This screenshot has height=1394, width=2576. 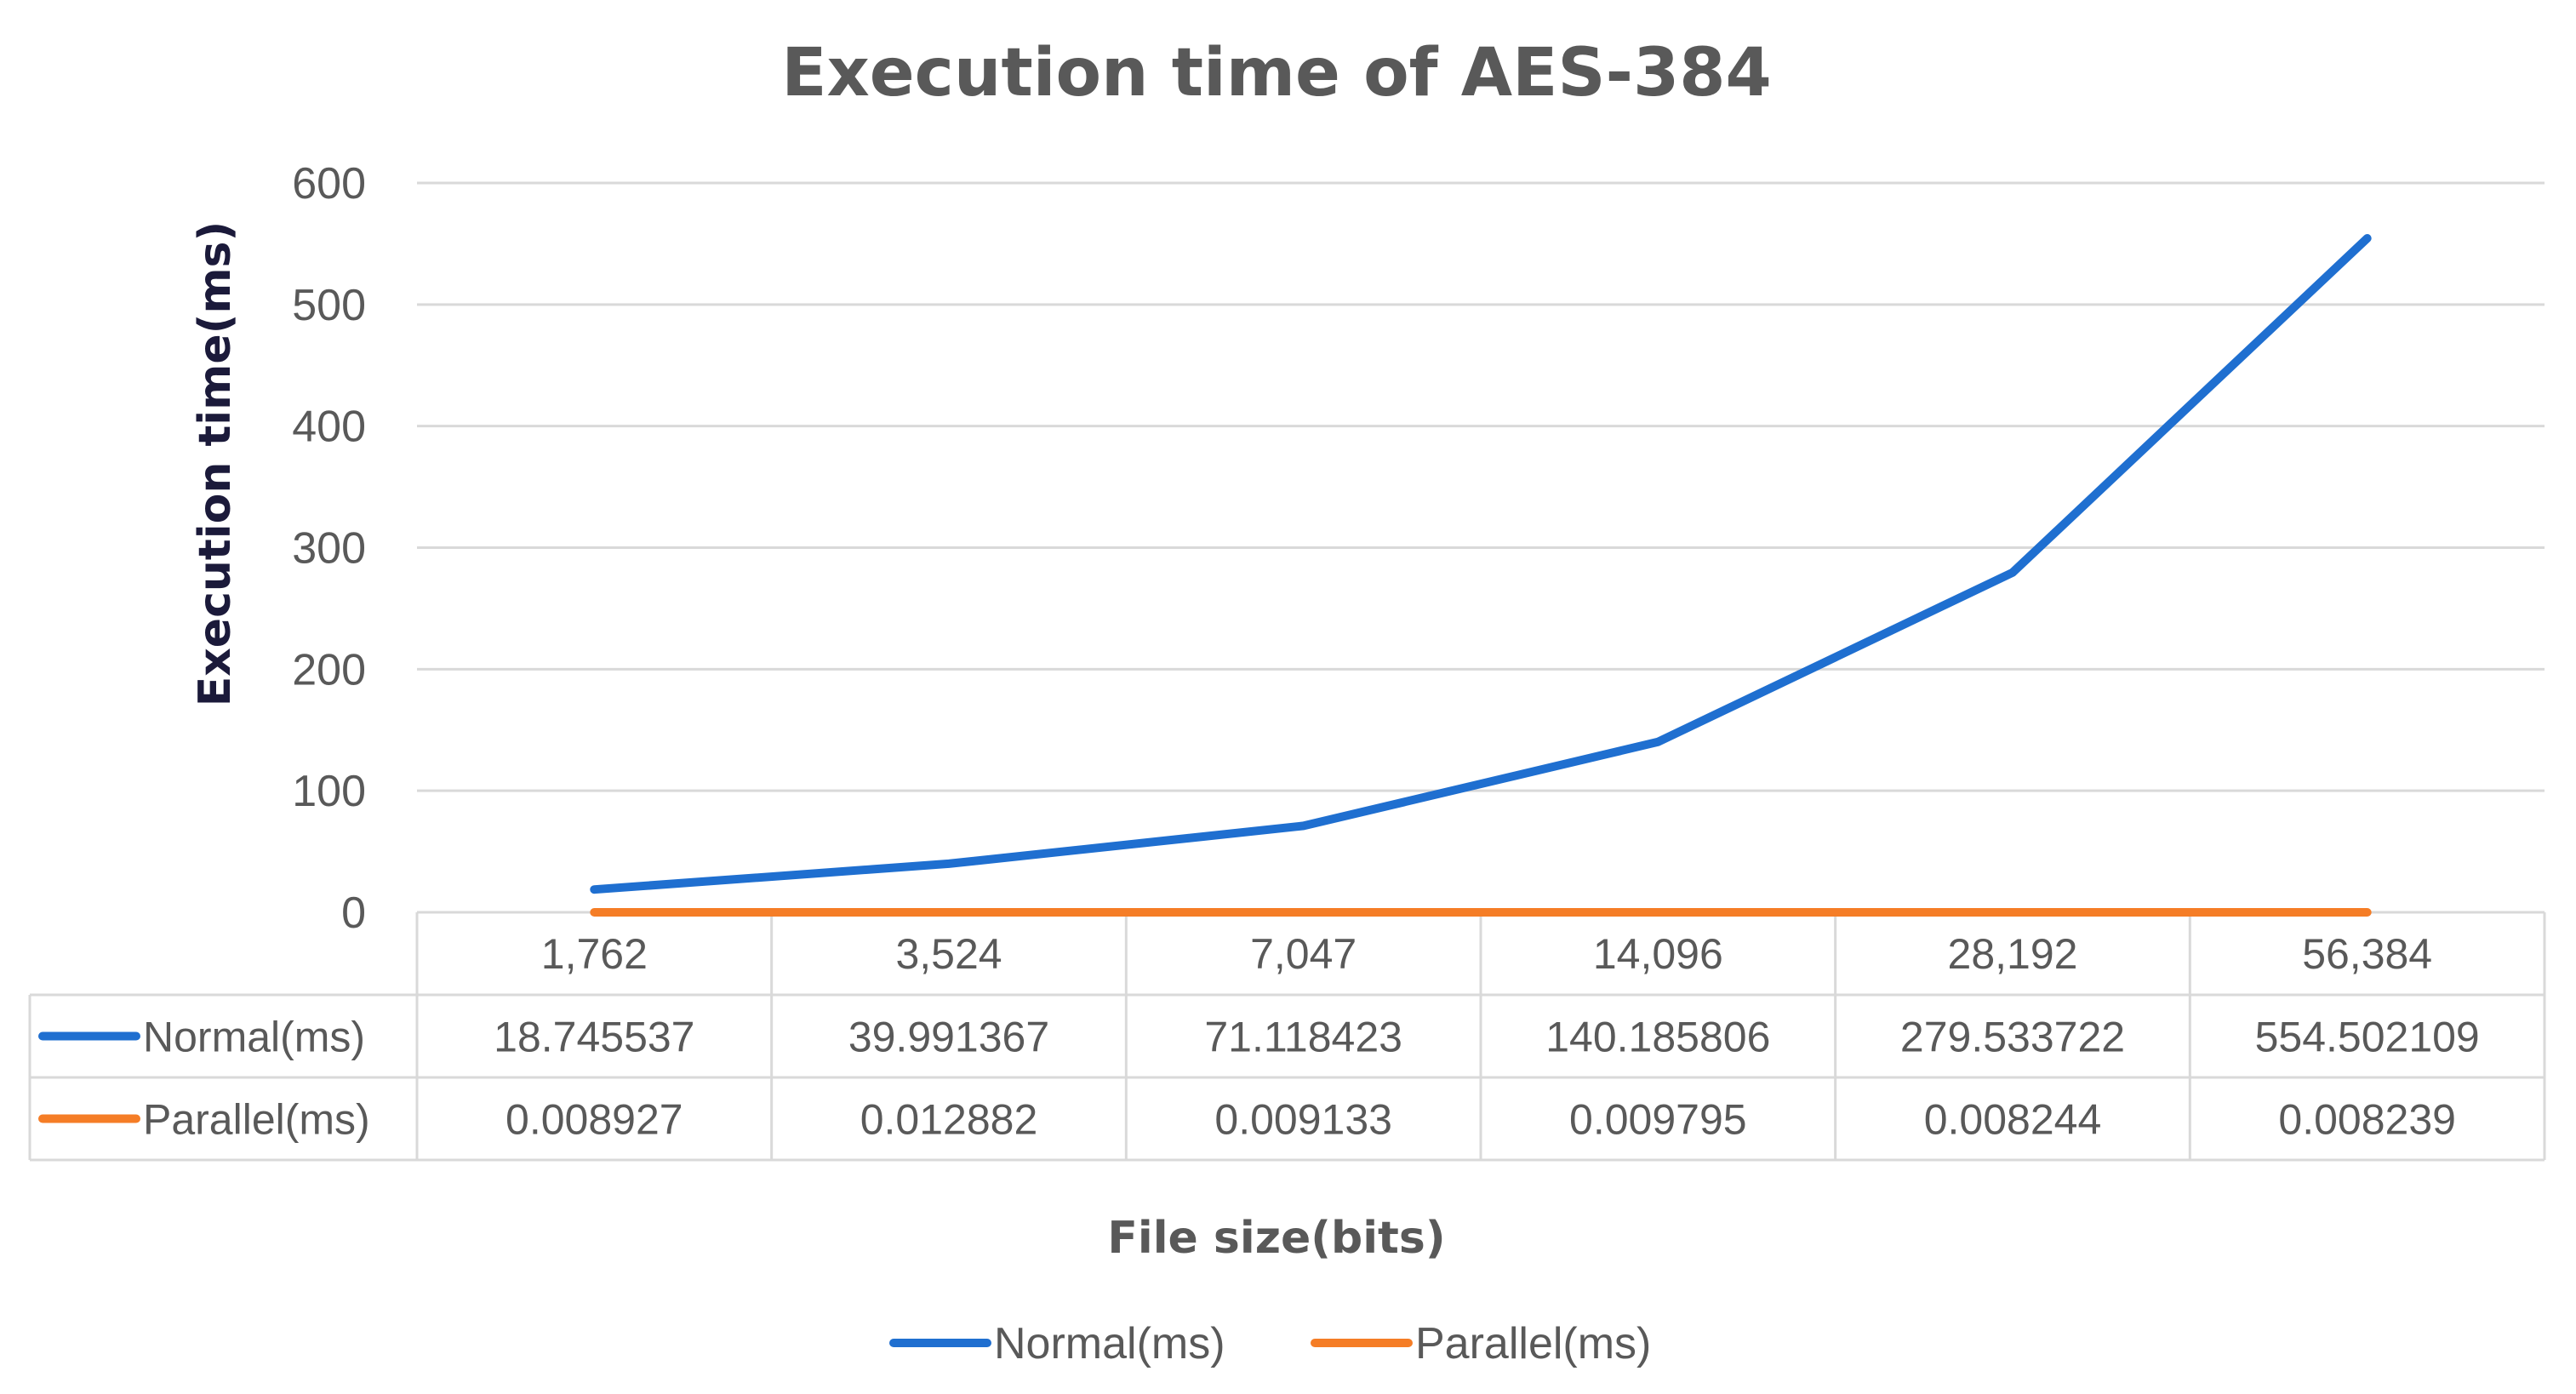 I want to click on data-label: 18.745537, so click(x=594, y=1037).